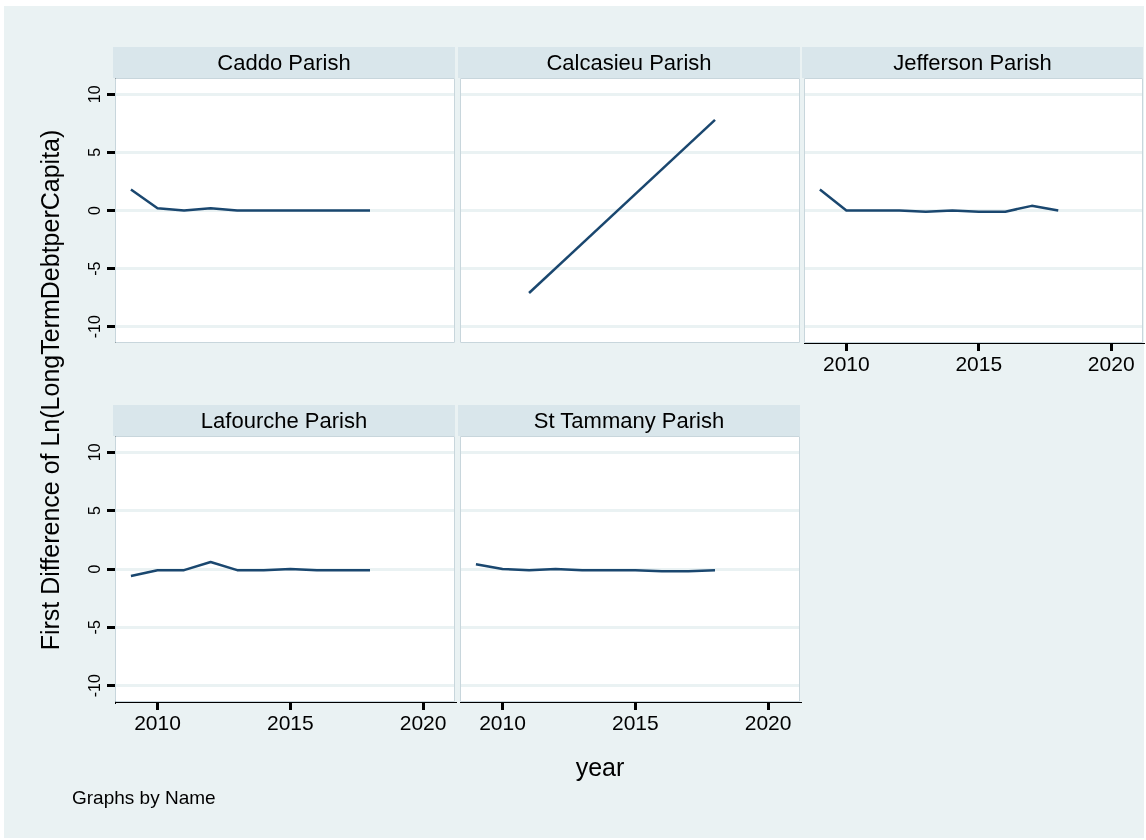 The width and height of the screenshot is (1146, 840). I want to click on chart-title: Lafourche Parish, so click(284, 420).